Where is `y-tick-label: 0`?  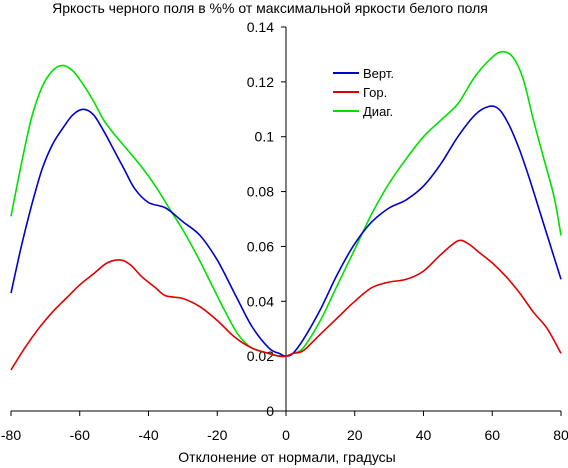 y-tick-label: 0 is located at coordinates (270, 411).